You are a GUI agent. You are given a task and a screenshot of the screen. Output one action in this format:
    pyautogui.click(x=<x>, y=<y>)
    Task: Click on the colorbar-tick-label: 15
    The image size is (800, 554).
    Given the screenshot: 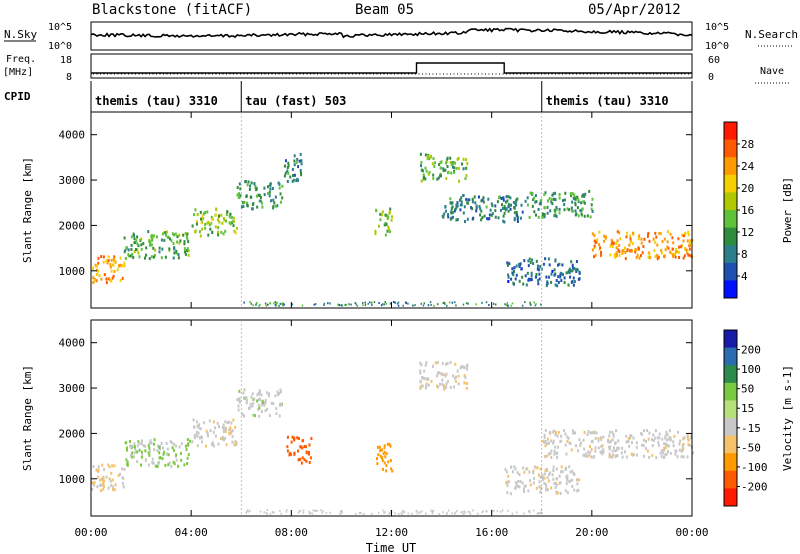 What is the action you would take?
    pyautogui.click(x=747, y=408)
    